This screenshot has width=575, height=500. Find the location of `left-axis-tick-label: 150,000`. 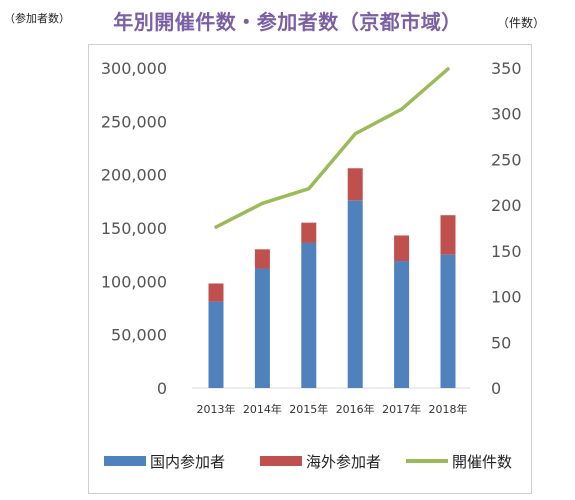

left-axis-tick-label: 150,000 is located at coordinates (134, 228).